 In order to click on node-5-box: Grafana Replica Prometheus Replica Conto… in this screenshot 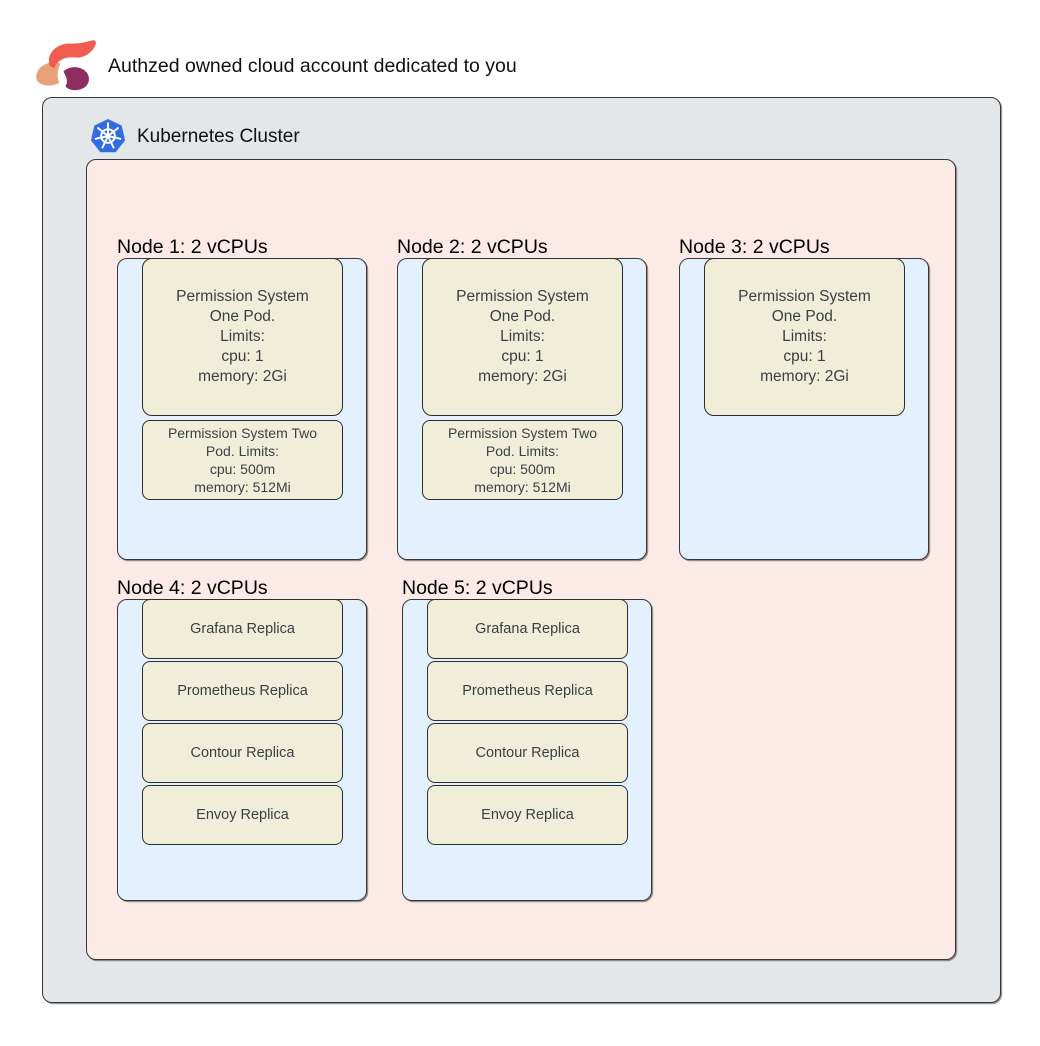, I will do `click(527, 750)`.